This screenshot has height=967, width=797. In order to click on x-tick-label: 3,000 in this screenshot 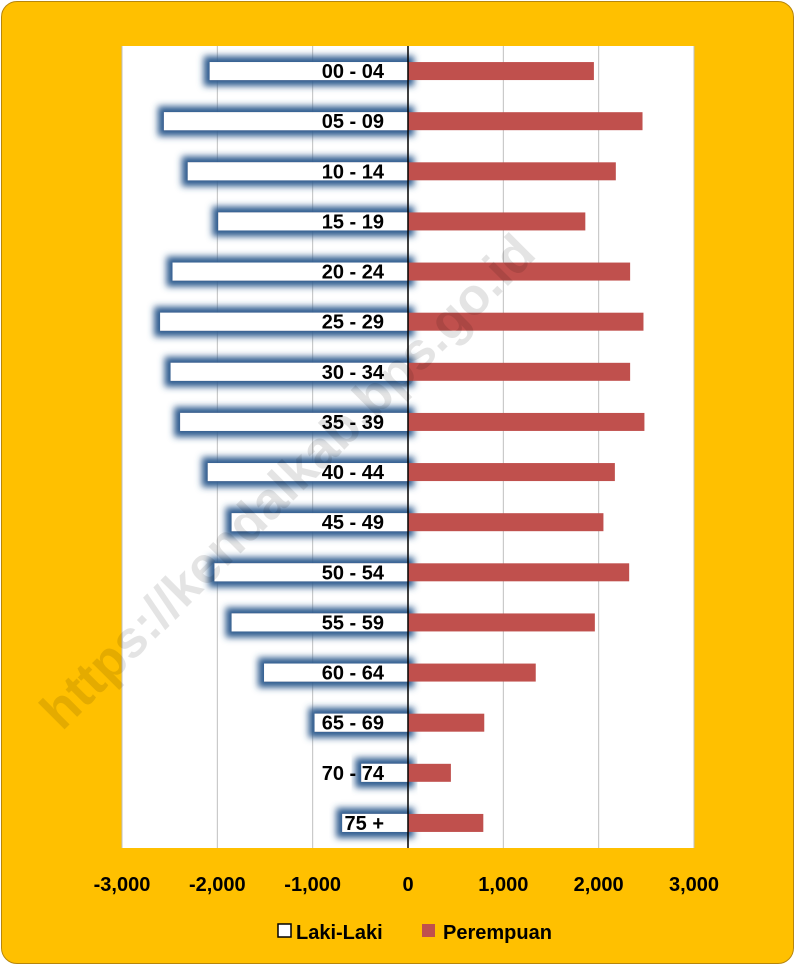, I will do `click(694, 885)`.